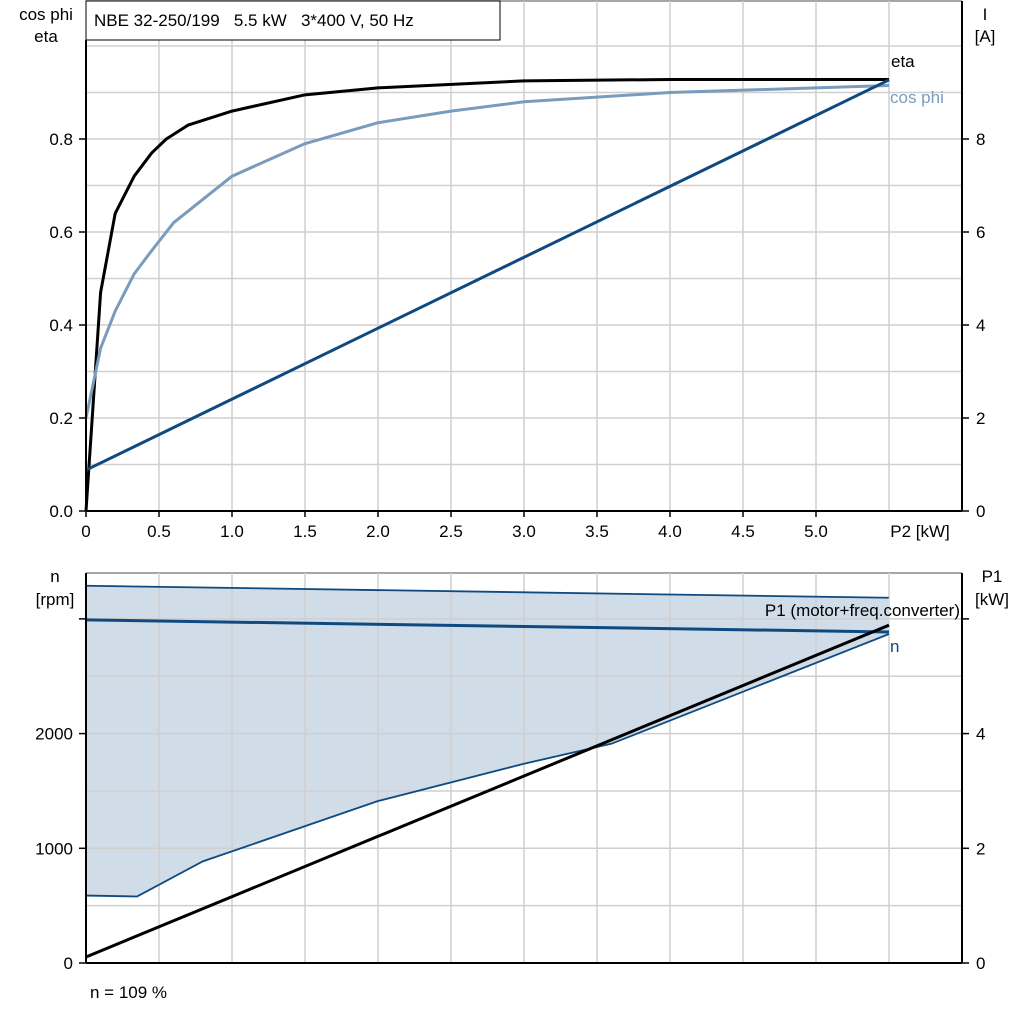 This screenshot has height=1029, width=1024. What do you see at coordinates (46, 14) in the screenshot?
I see `y-label-cosphi: cos phi` at bounding box center [46, 14].